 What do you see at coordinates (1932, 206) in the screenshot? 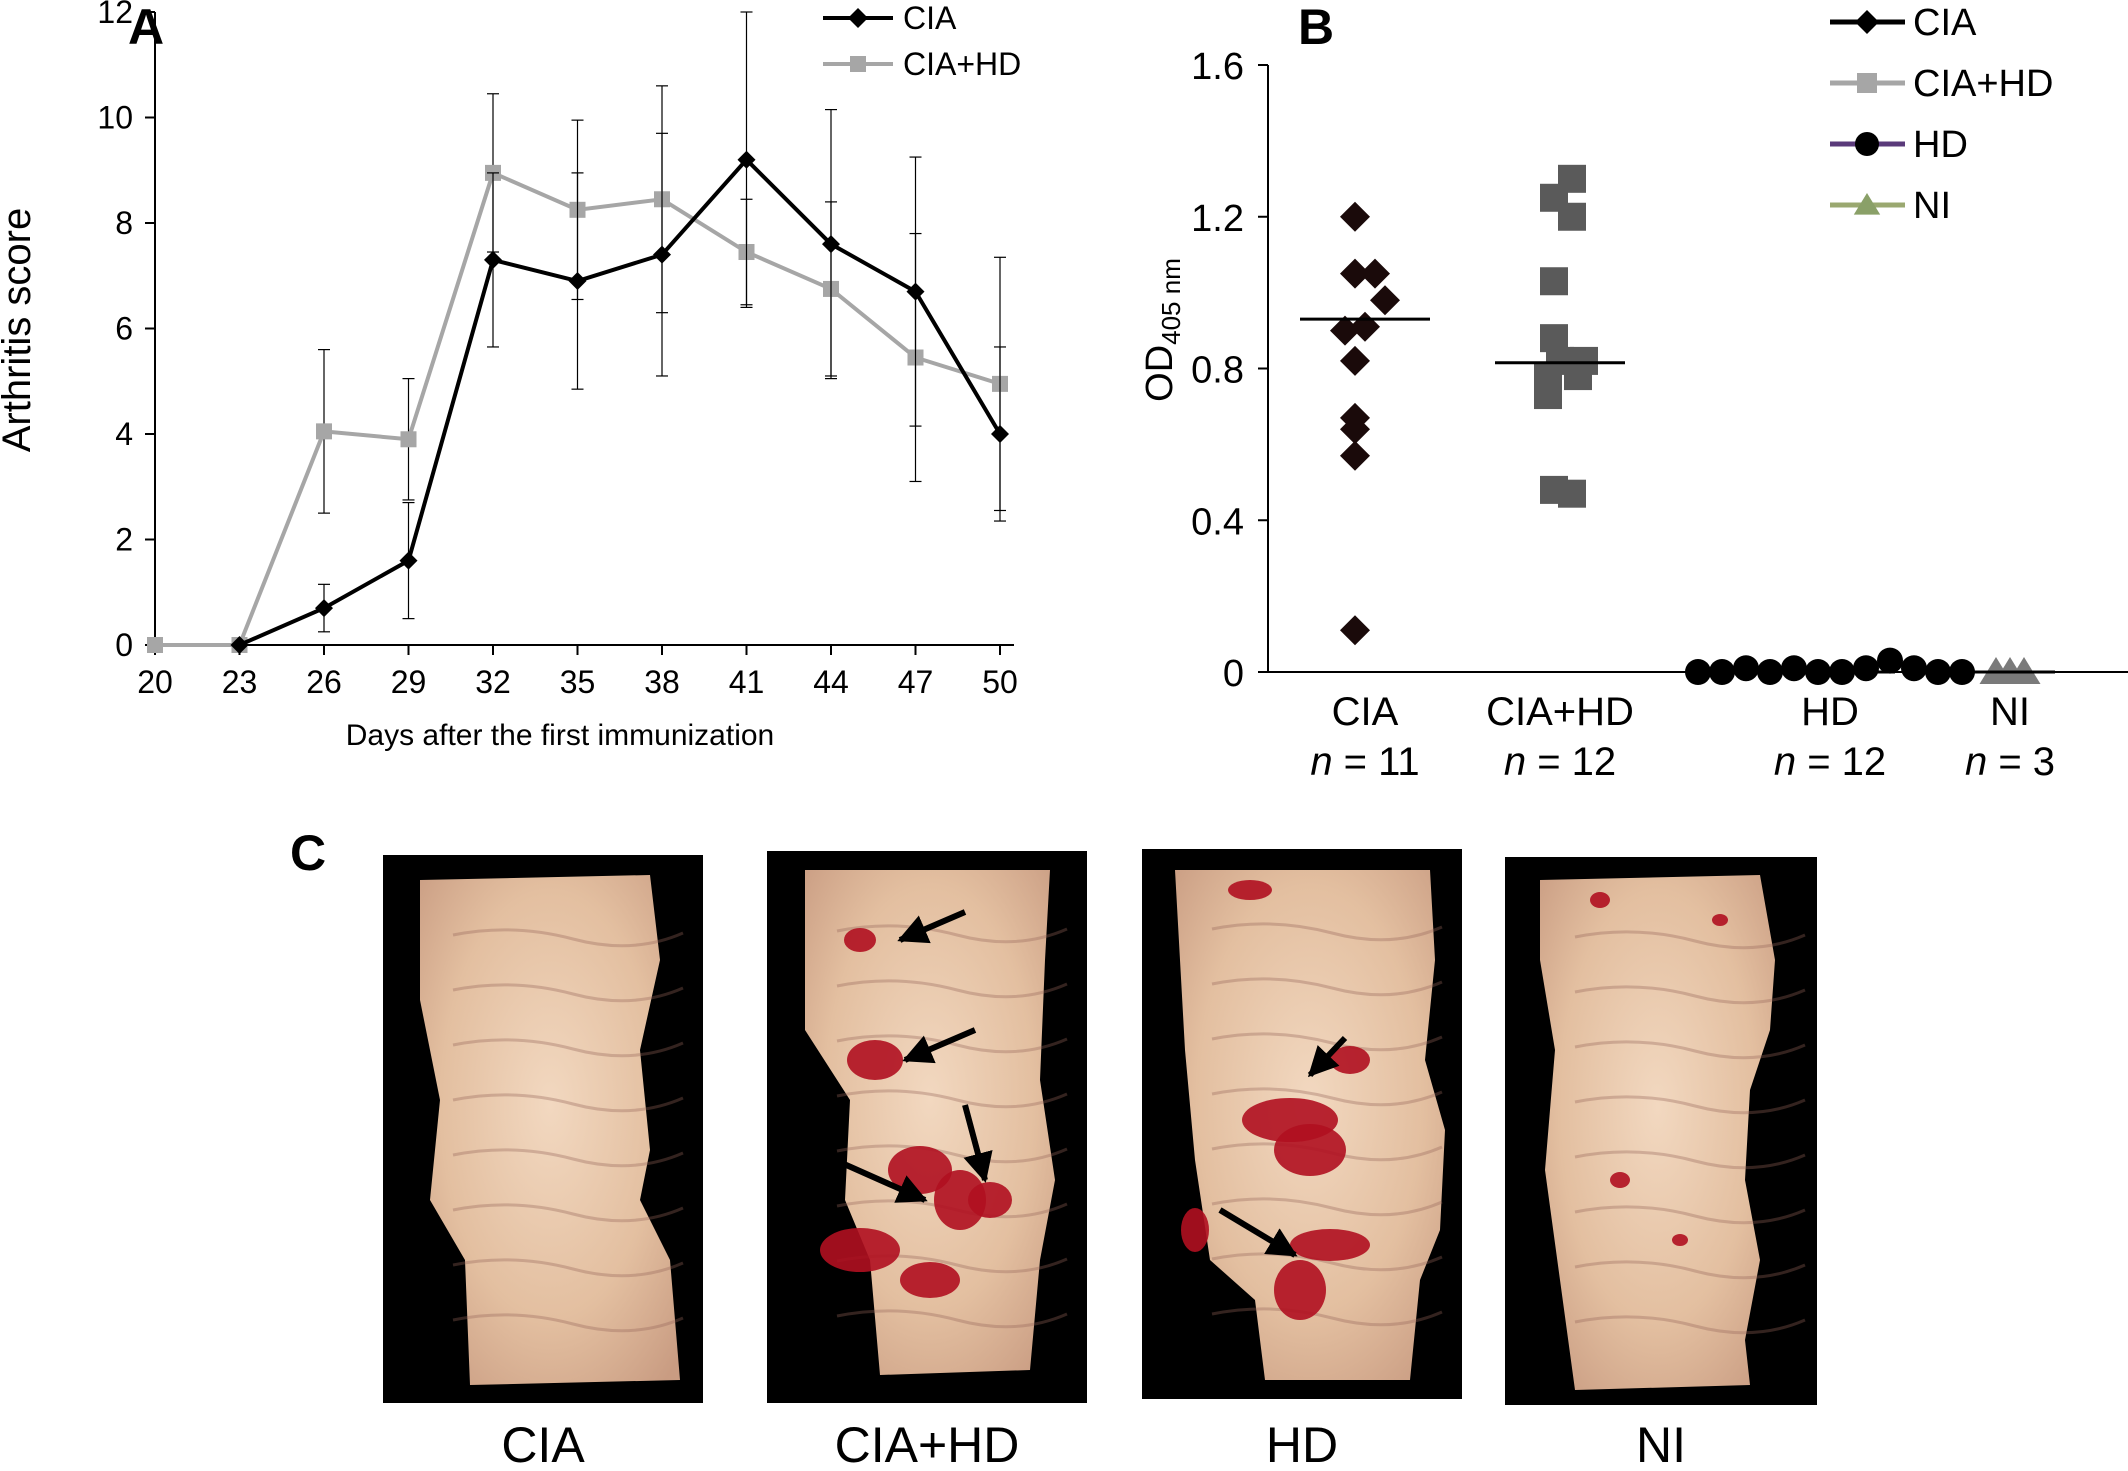
I see `panel-b-legend-label: NI` at bounding box center [1932, 206].